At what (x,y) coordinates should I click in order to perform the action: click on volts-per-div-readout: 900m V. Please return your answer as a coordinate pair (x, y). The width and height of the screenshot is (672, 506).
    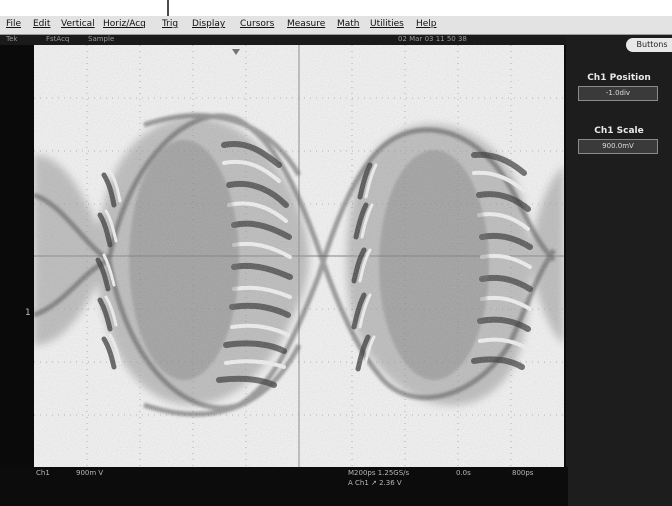
    Looking at the image, I should click on (90, 473).